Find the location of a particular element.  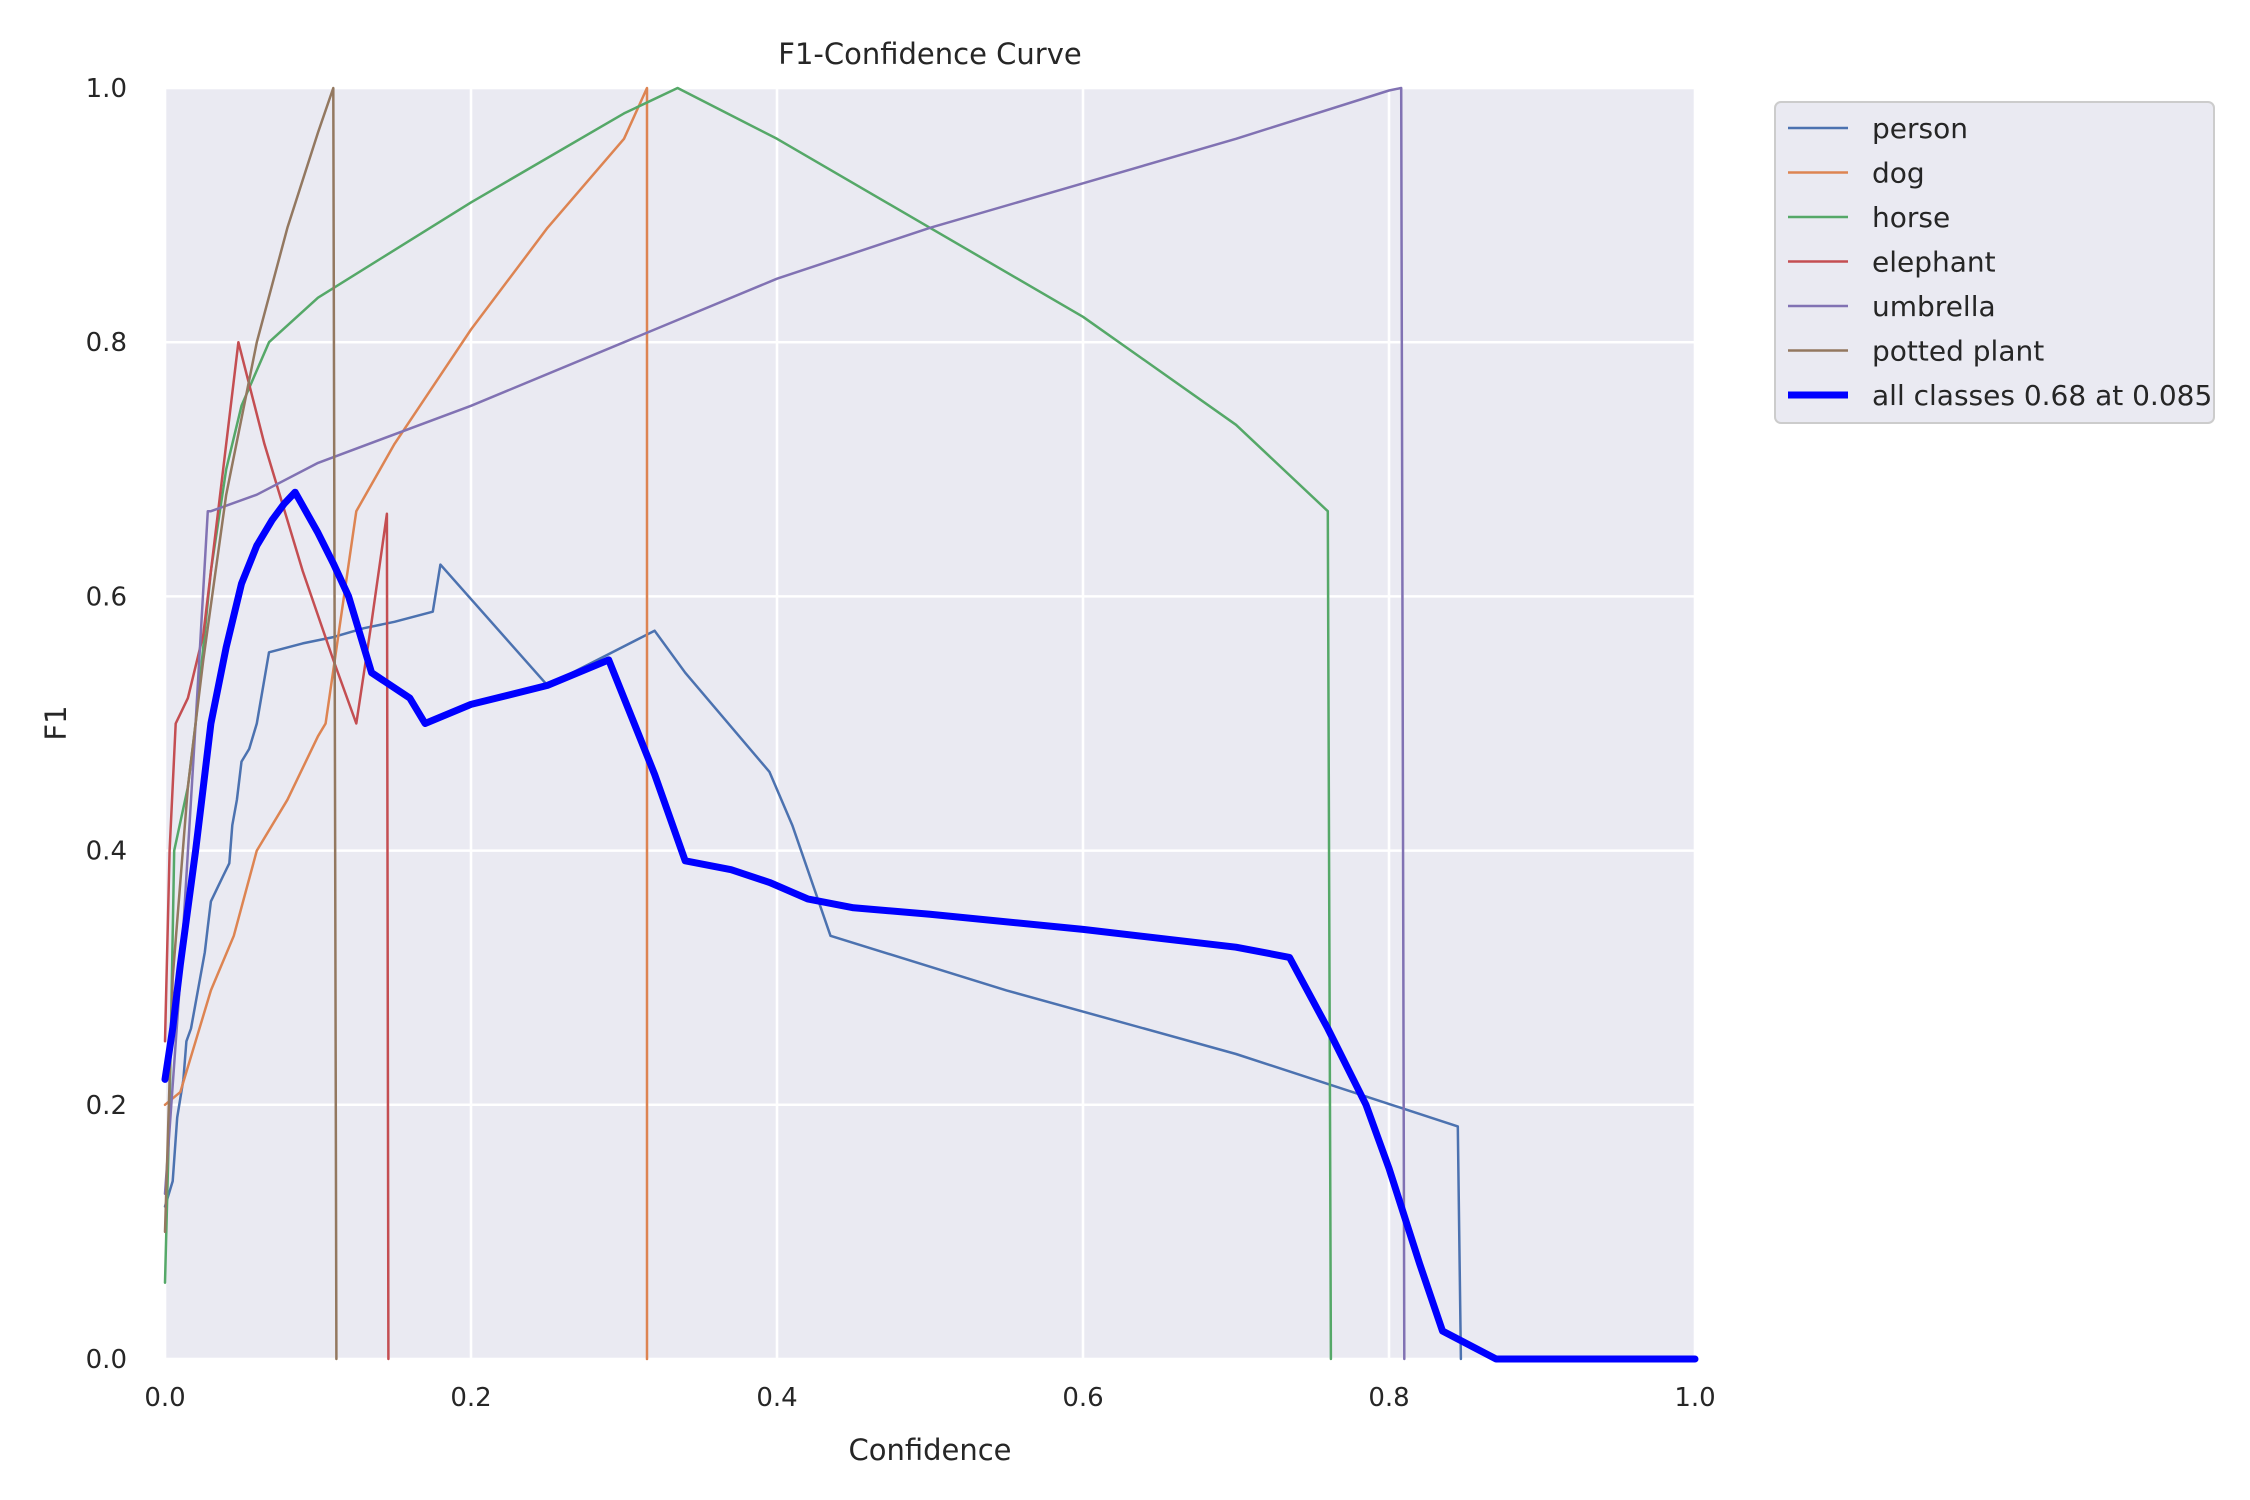

legend-entry-label: all classes 0.68 at 0.085 is located at coordinates (2042, 395).